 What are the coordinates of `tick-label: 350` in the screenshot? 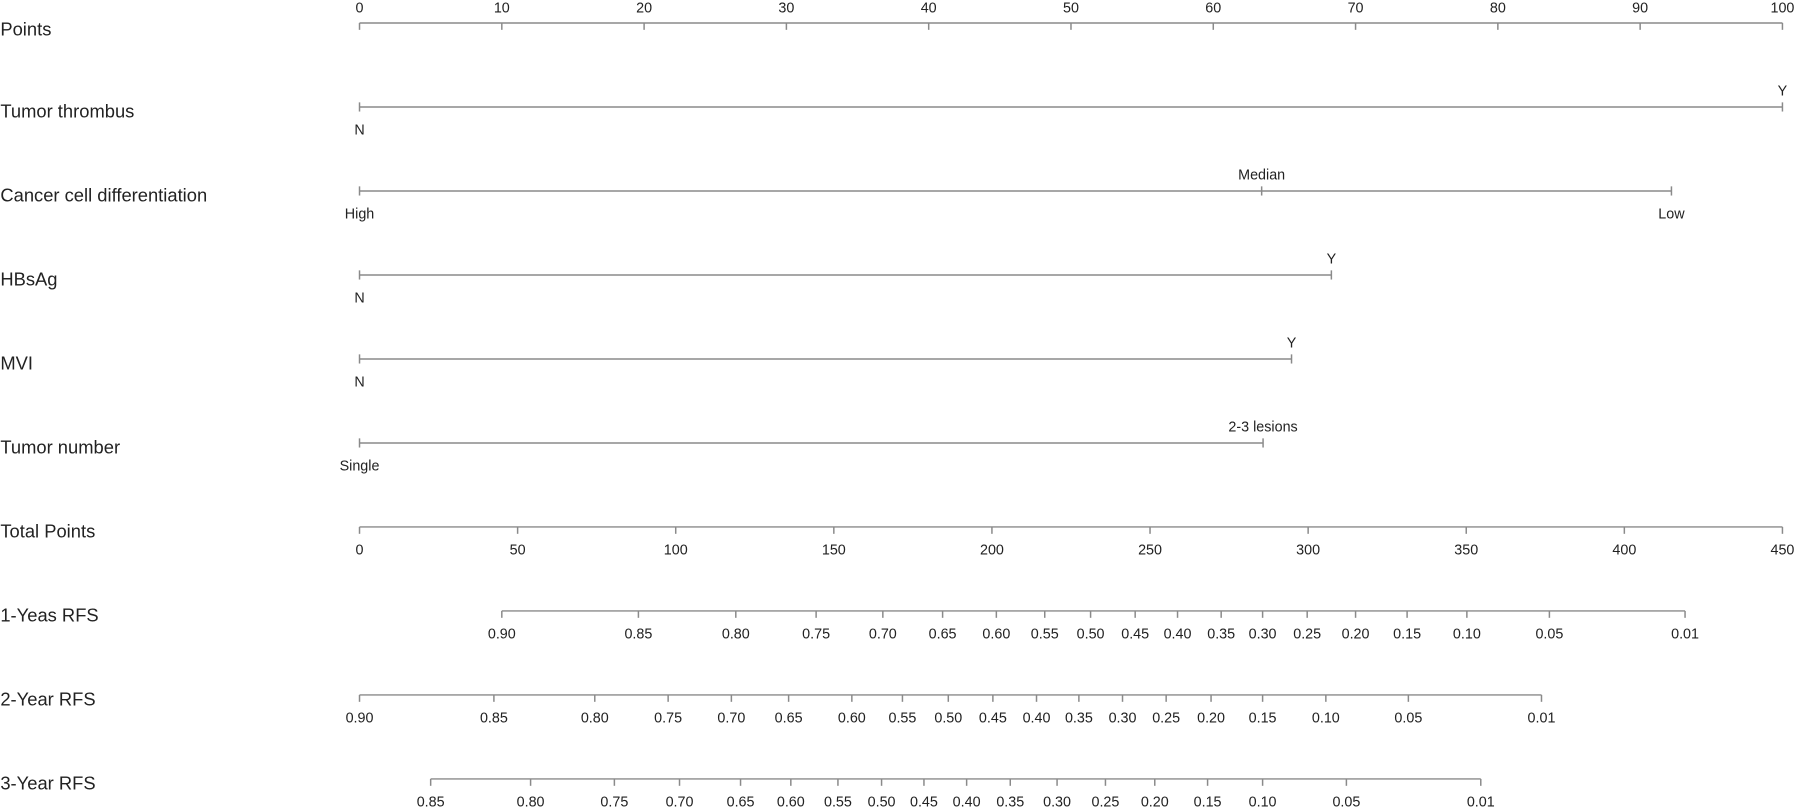 It's located at (1466, 550).